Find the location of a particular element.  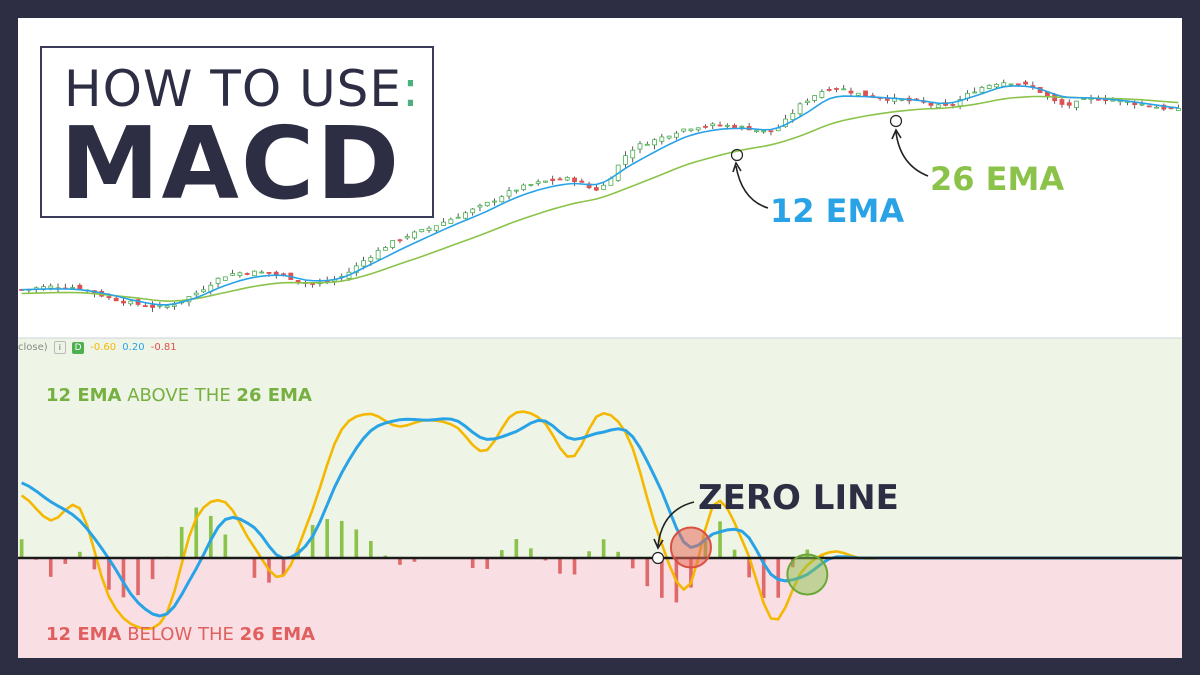

above-a: 12 EMA is located at coordinates (84, 395).